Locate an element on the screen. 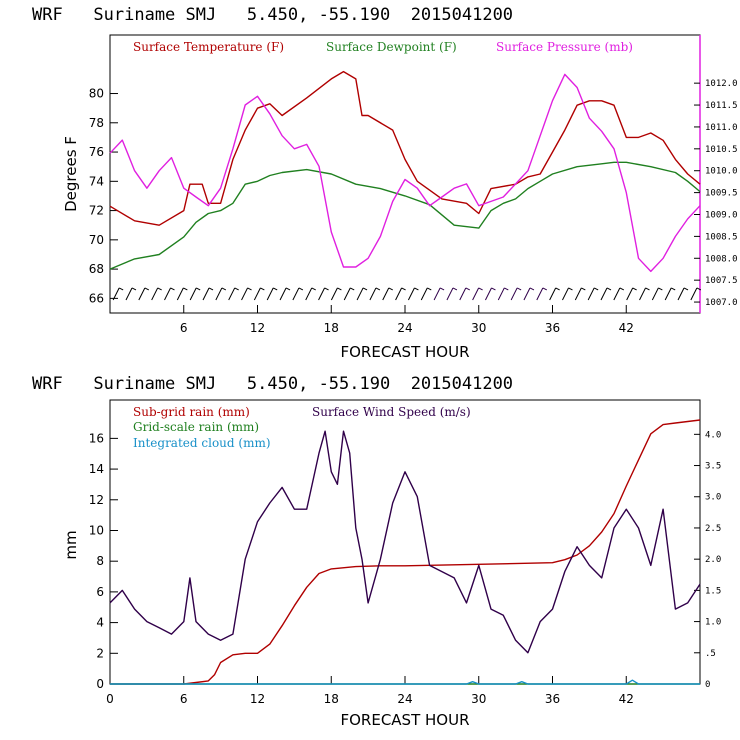 This screenshot has height=740, width=740. legend-gridscale-rain: Grid-scale rain (mm) is located at coordinates (196, 427).